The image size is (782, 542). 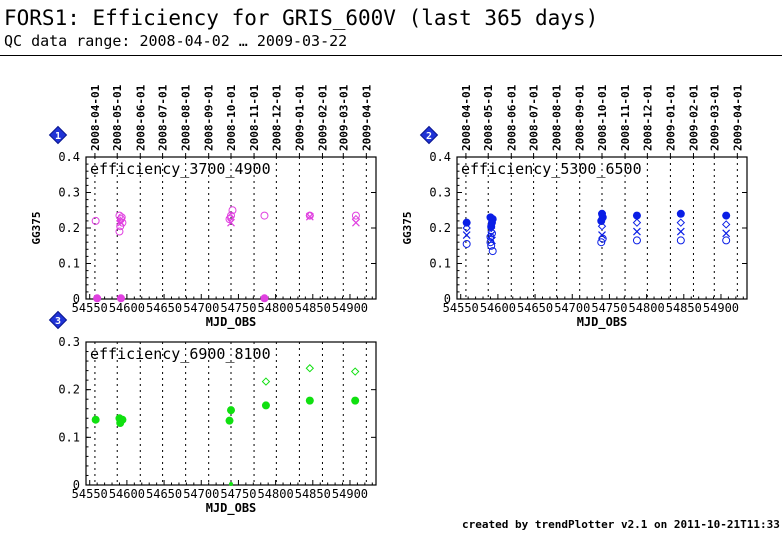 What do you see at coordinates (176, 41) in the screenshot?
I see `data-range-subtitle: QC data range: 2008-04-02 … 2009-03-22` at bounding box center [176, 41].